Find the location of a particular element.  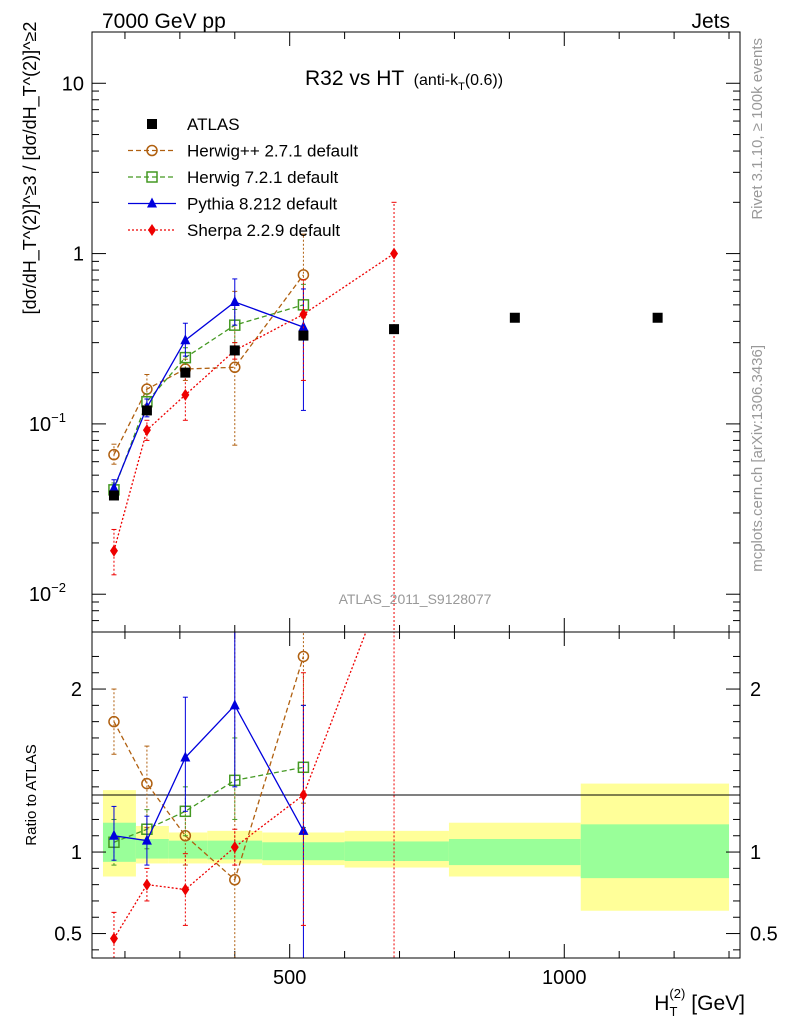

ratio-y-tick-label: 1 is located at coordinates (76, 853).